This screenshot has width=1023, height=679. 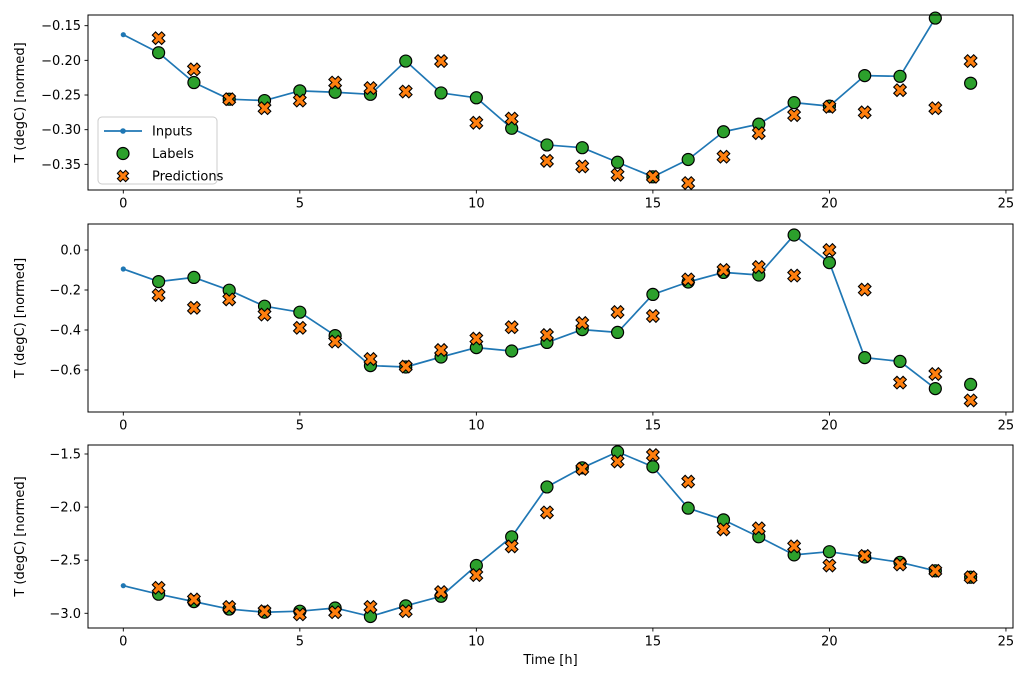 I want to click on y-tick-label: −0.2, so click(x=65, y=291).